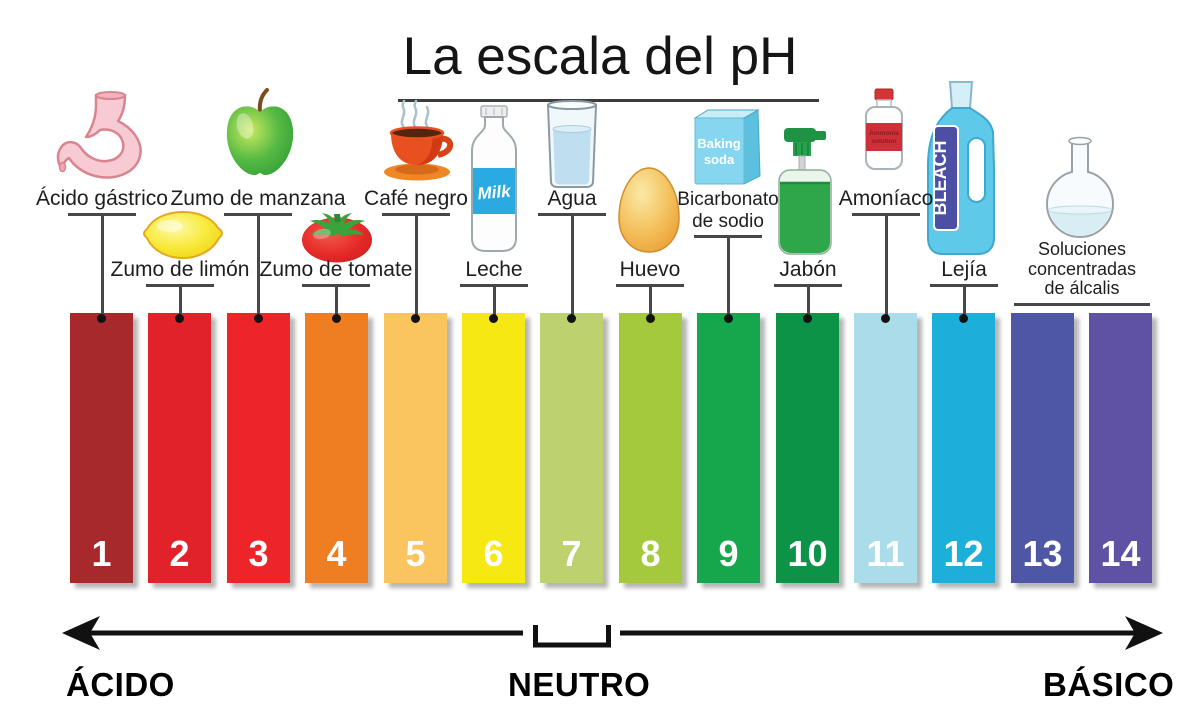  Describe the element at coordinates (260, 131) in the screenshot. I see `apple-icon` at that location.